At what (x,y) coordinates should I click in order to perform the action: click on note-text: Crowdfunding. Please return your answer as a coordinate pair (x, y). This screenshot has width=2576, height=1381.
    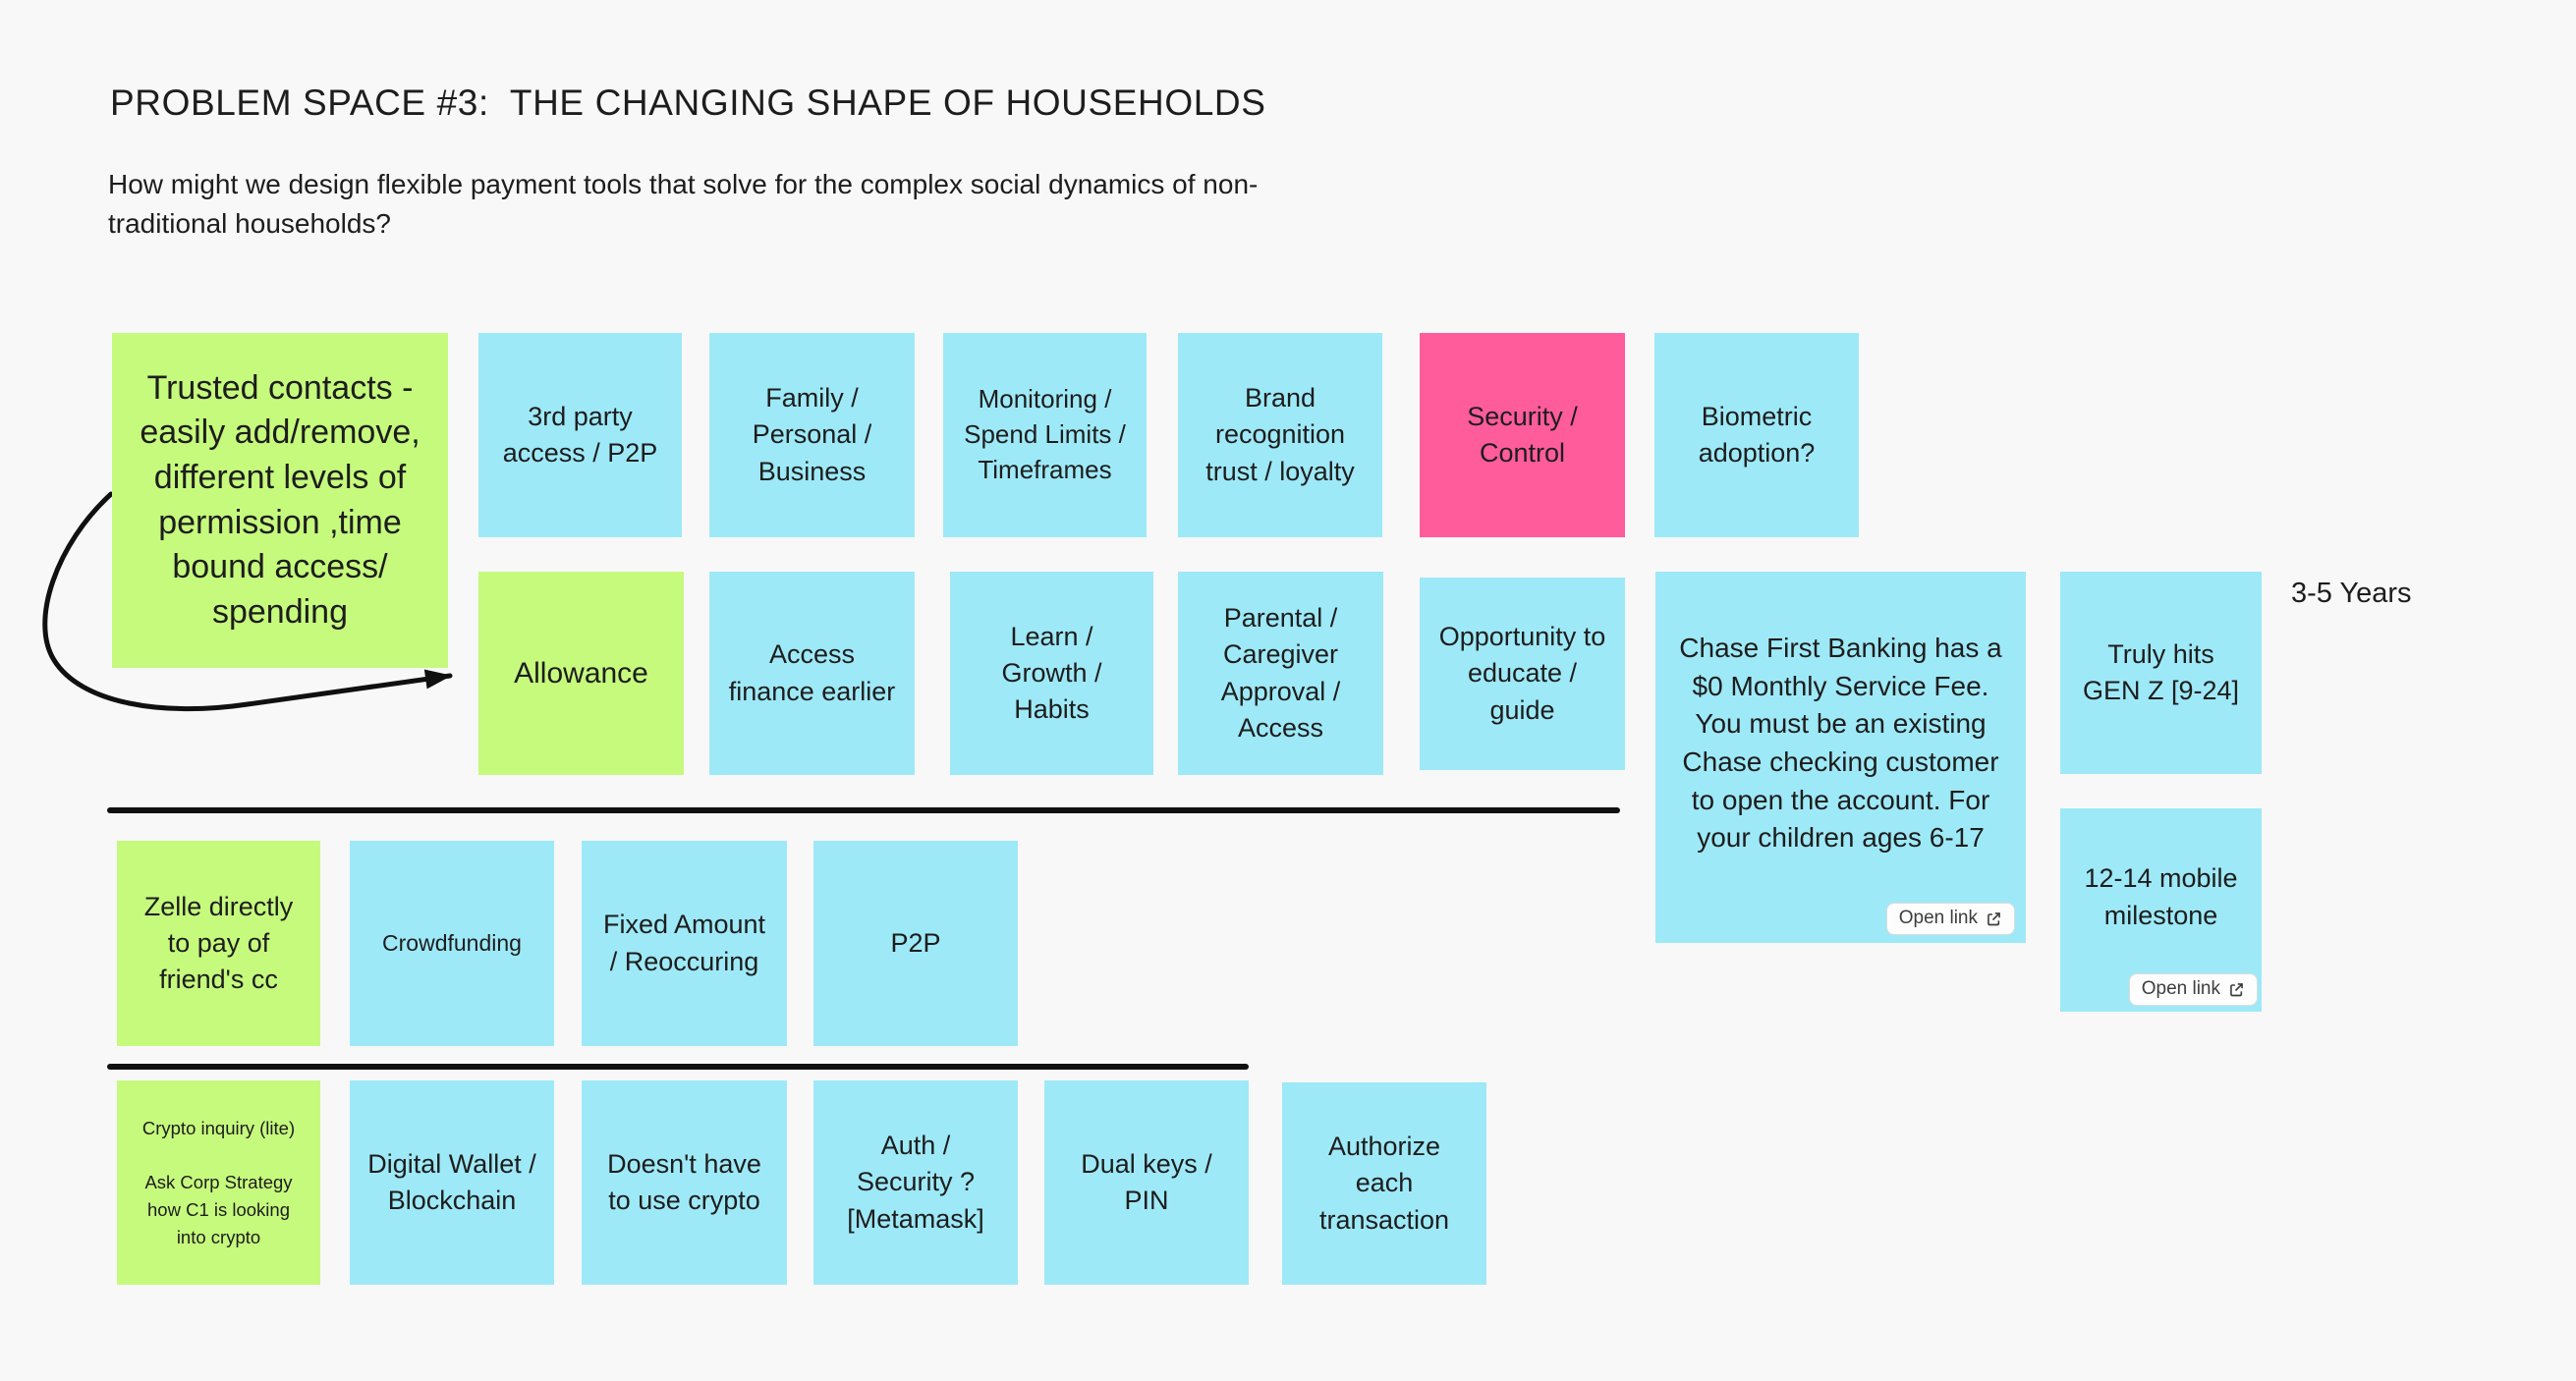
    Looking at the image, I should click on (452, 942).